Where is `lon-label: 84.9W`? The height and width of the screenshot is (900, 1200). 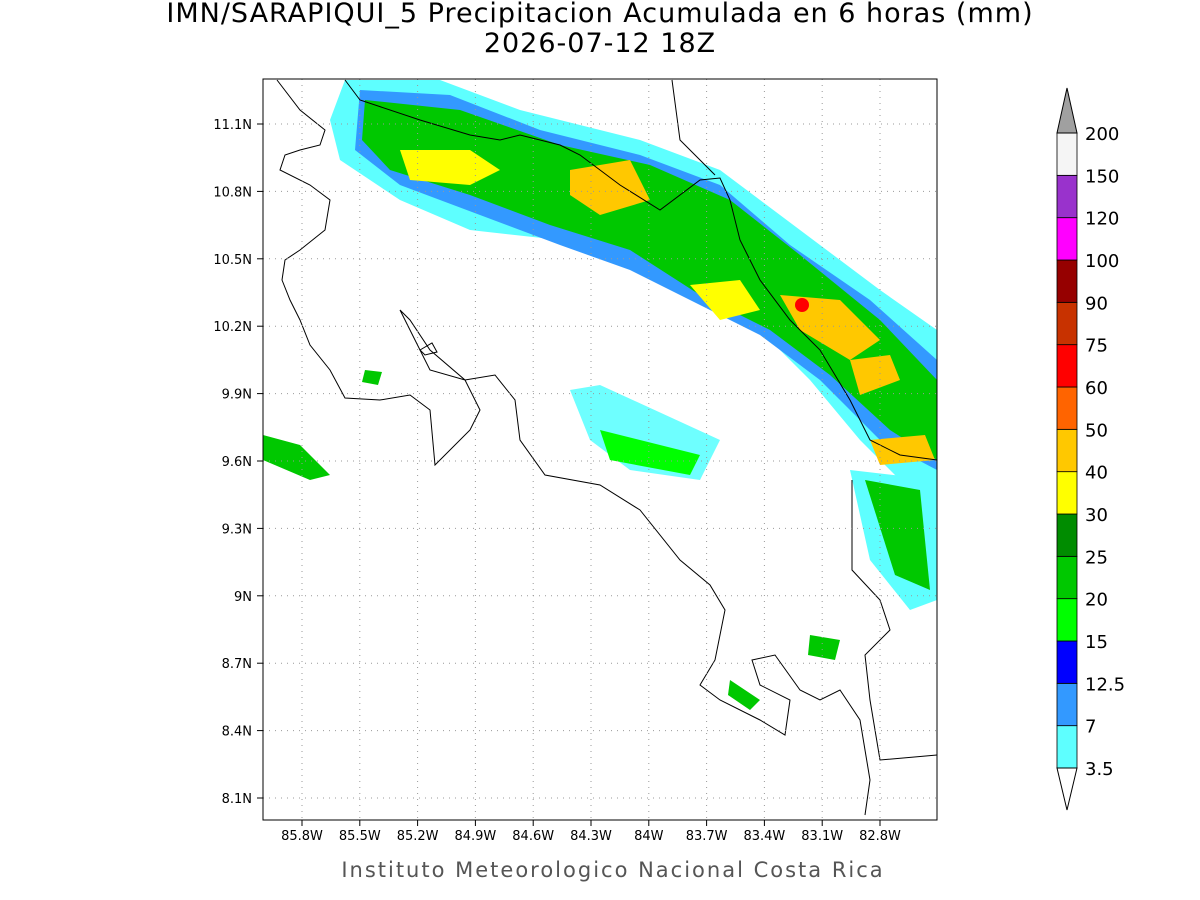 lon-label: 84.9W is located at coordinates (475, 836).